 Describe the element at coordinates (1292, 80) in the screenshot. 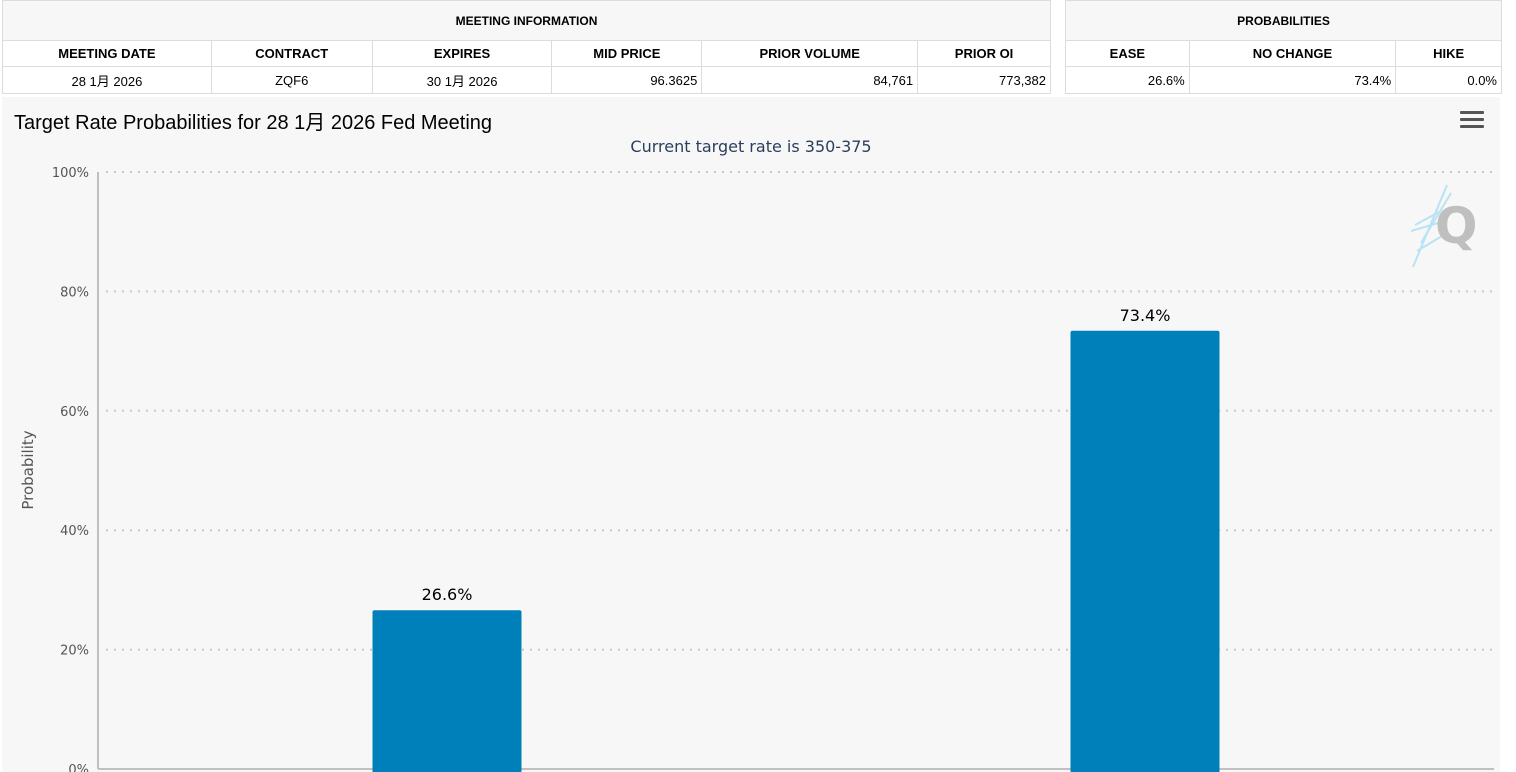

I see `cell-no-change: 73.4%` at that location.